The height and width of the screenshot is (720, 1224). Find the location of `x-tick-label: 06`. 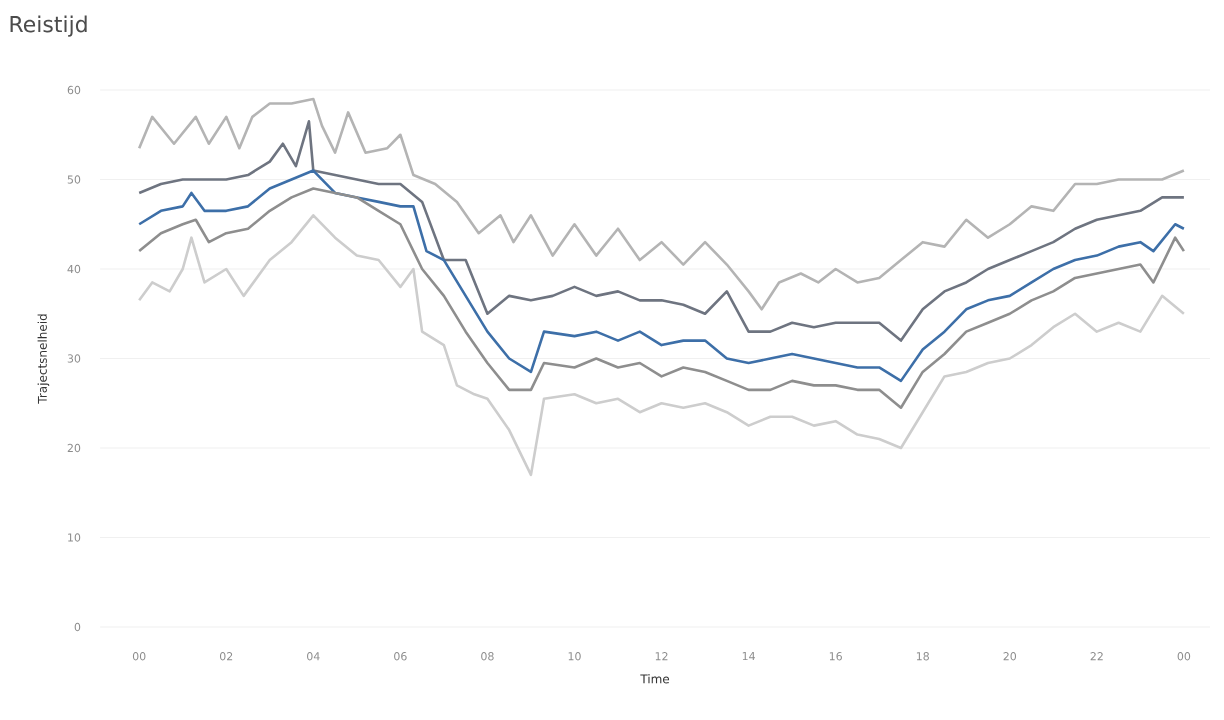

x-tick-label: 06 is located at coordinates (400, 656).